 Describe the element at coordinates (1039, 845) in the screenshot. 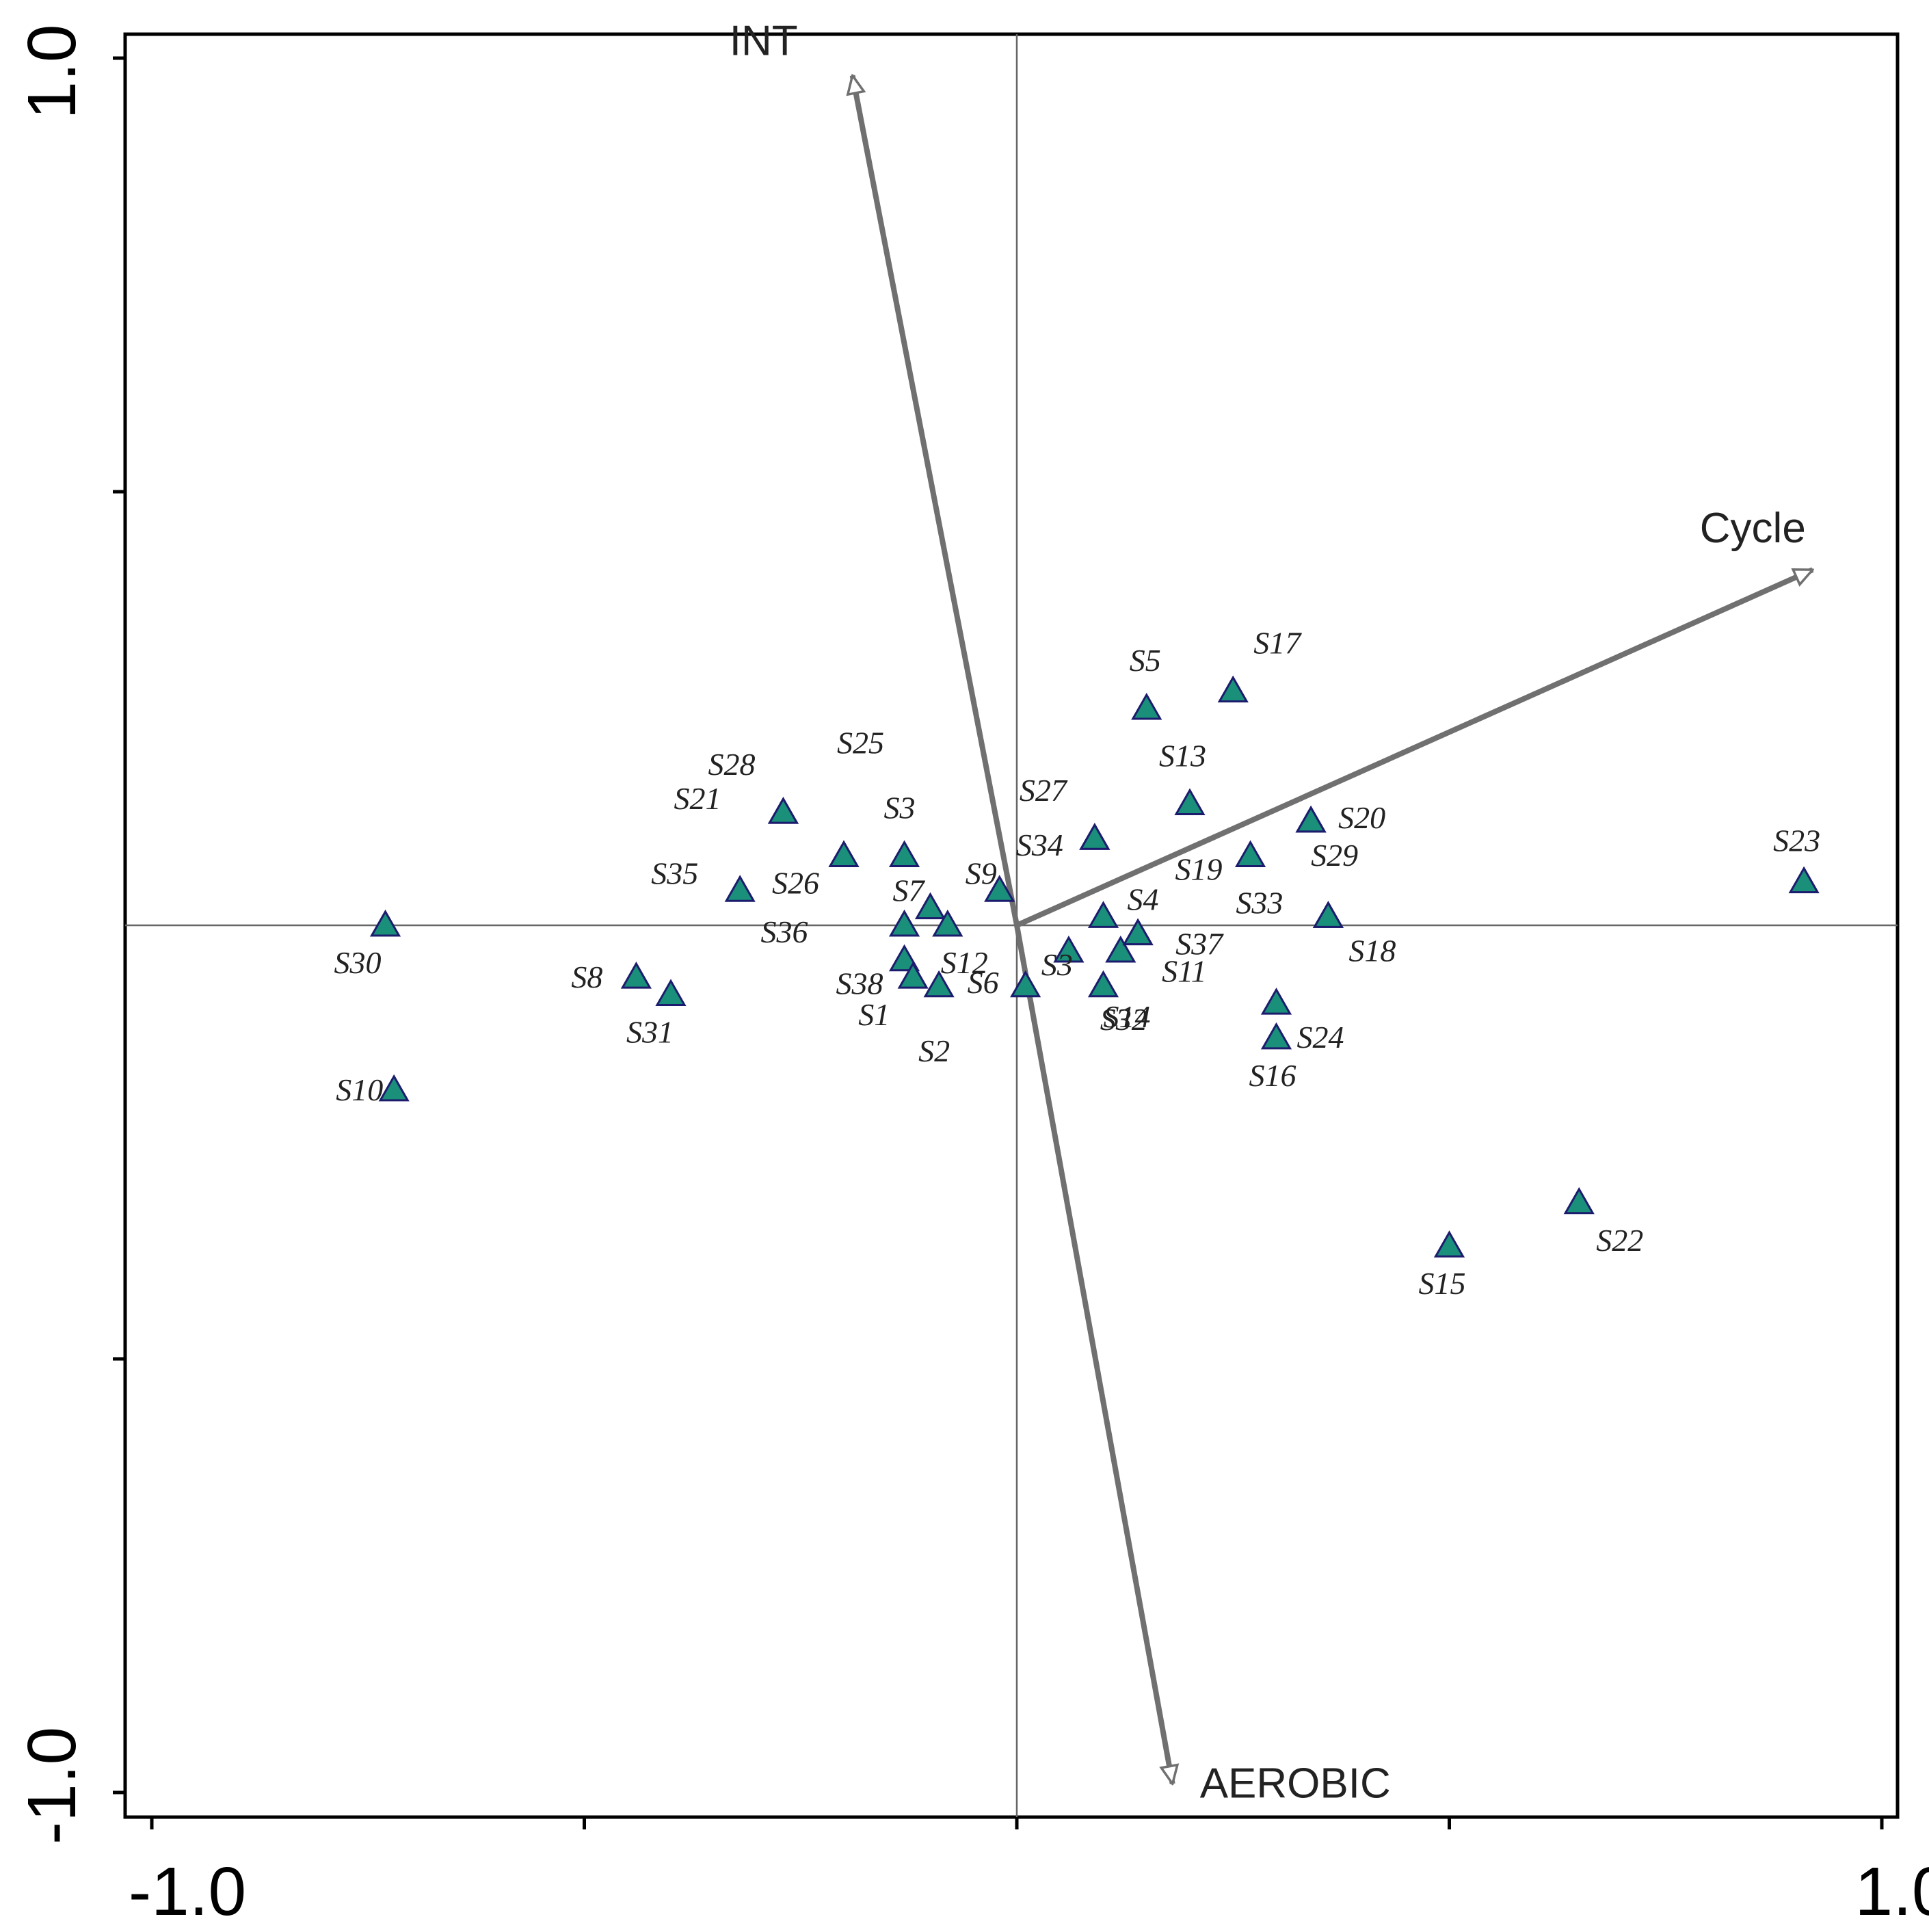

I see `point-label-s34-19: S34` at that location.